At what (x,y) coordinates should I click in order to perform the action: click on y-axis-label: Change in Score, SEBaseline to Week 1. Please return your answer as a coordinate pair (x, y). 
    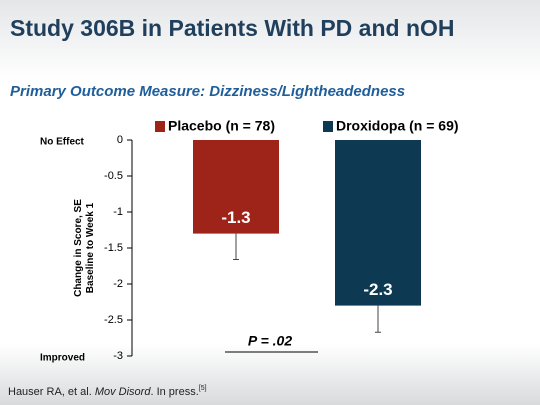
    Looking at the image, I should click on (84, 248).